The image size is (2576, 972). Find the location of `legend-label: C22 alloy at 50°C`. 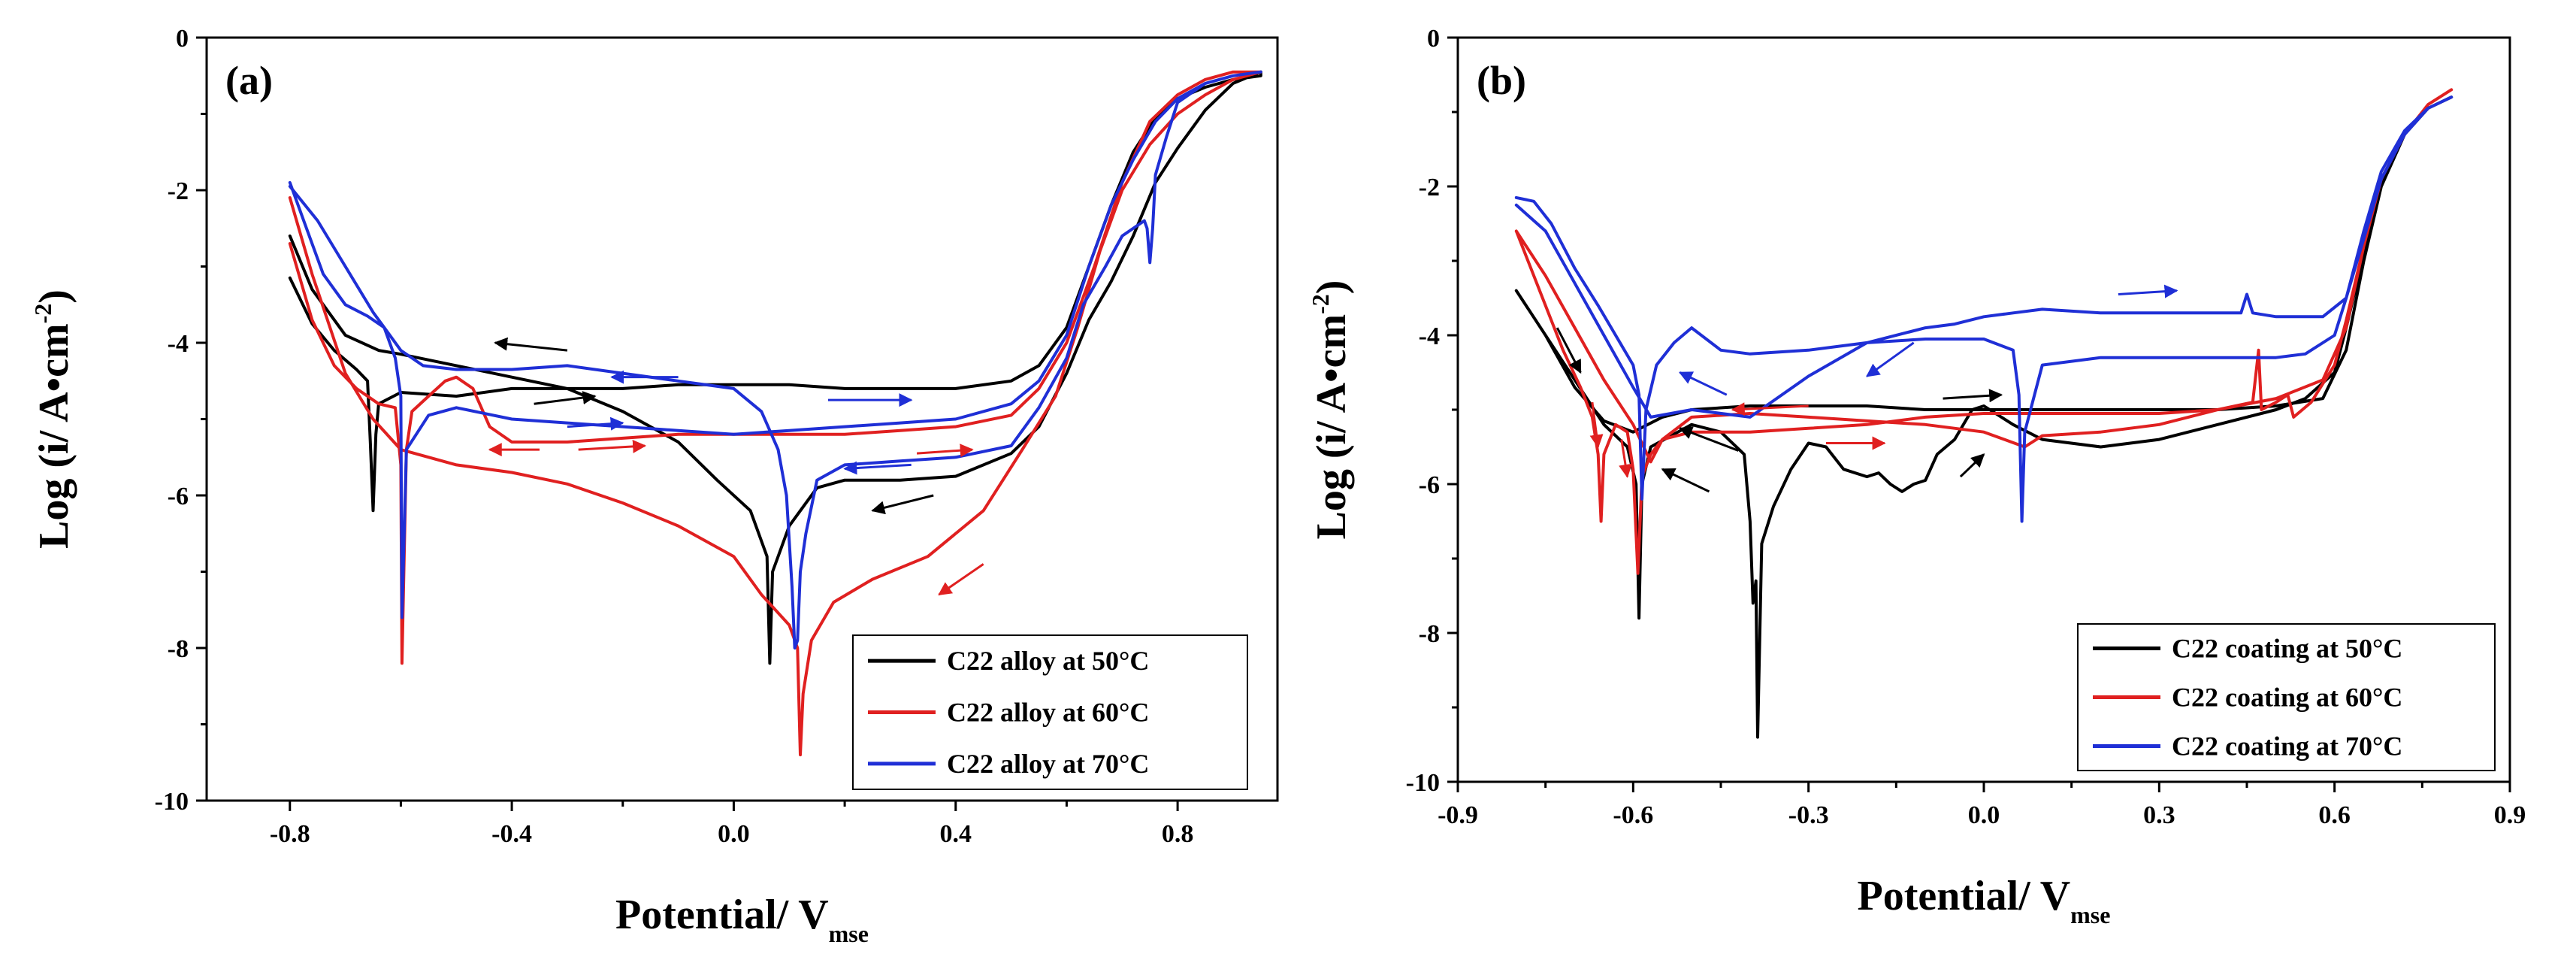

legend-label: C22 alloy at 50°C is located at coordinates (1048, 661).